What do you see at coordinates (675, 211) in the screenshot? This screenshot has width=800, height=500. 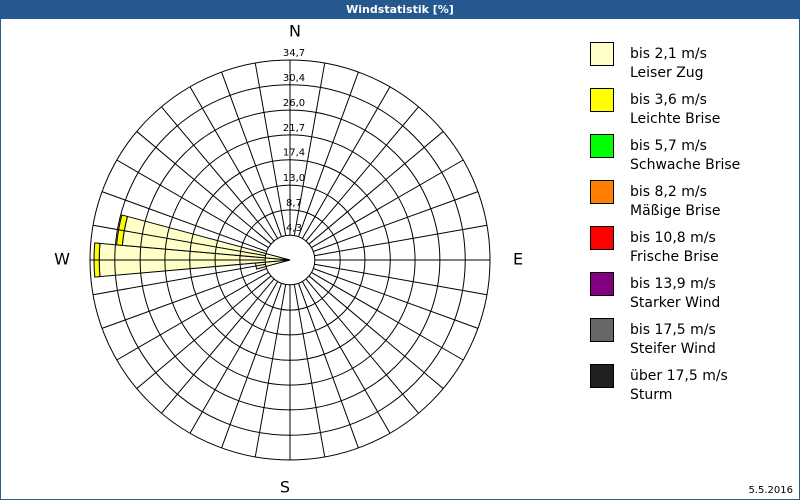 I see `legend-description: Mäßige Brise` at bounding box center [675, 211].